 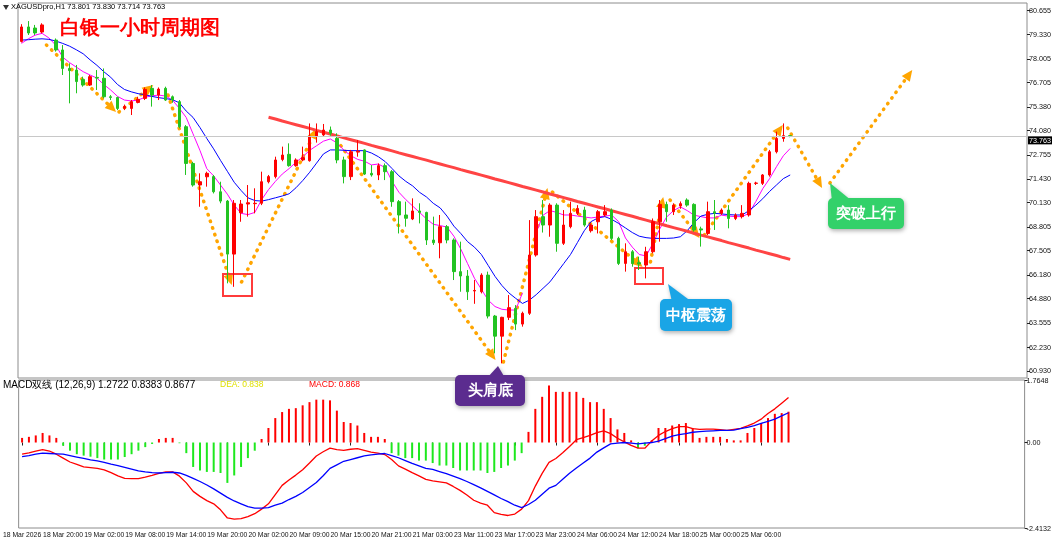 I want to click on chart-title: MACD双线 (12,26,9) 1.2722 0.8383 0.8677, so click(x=99, y=384).